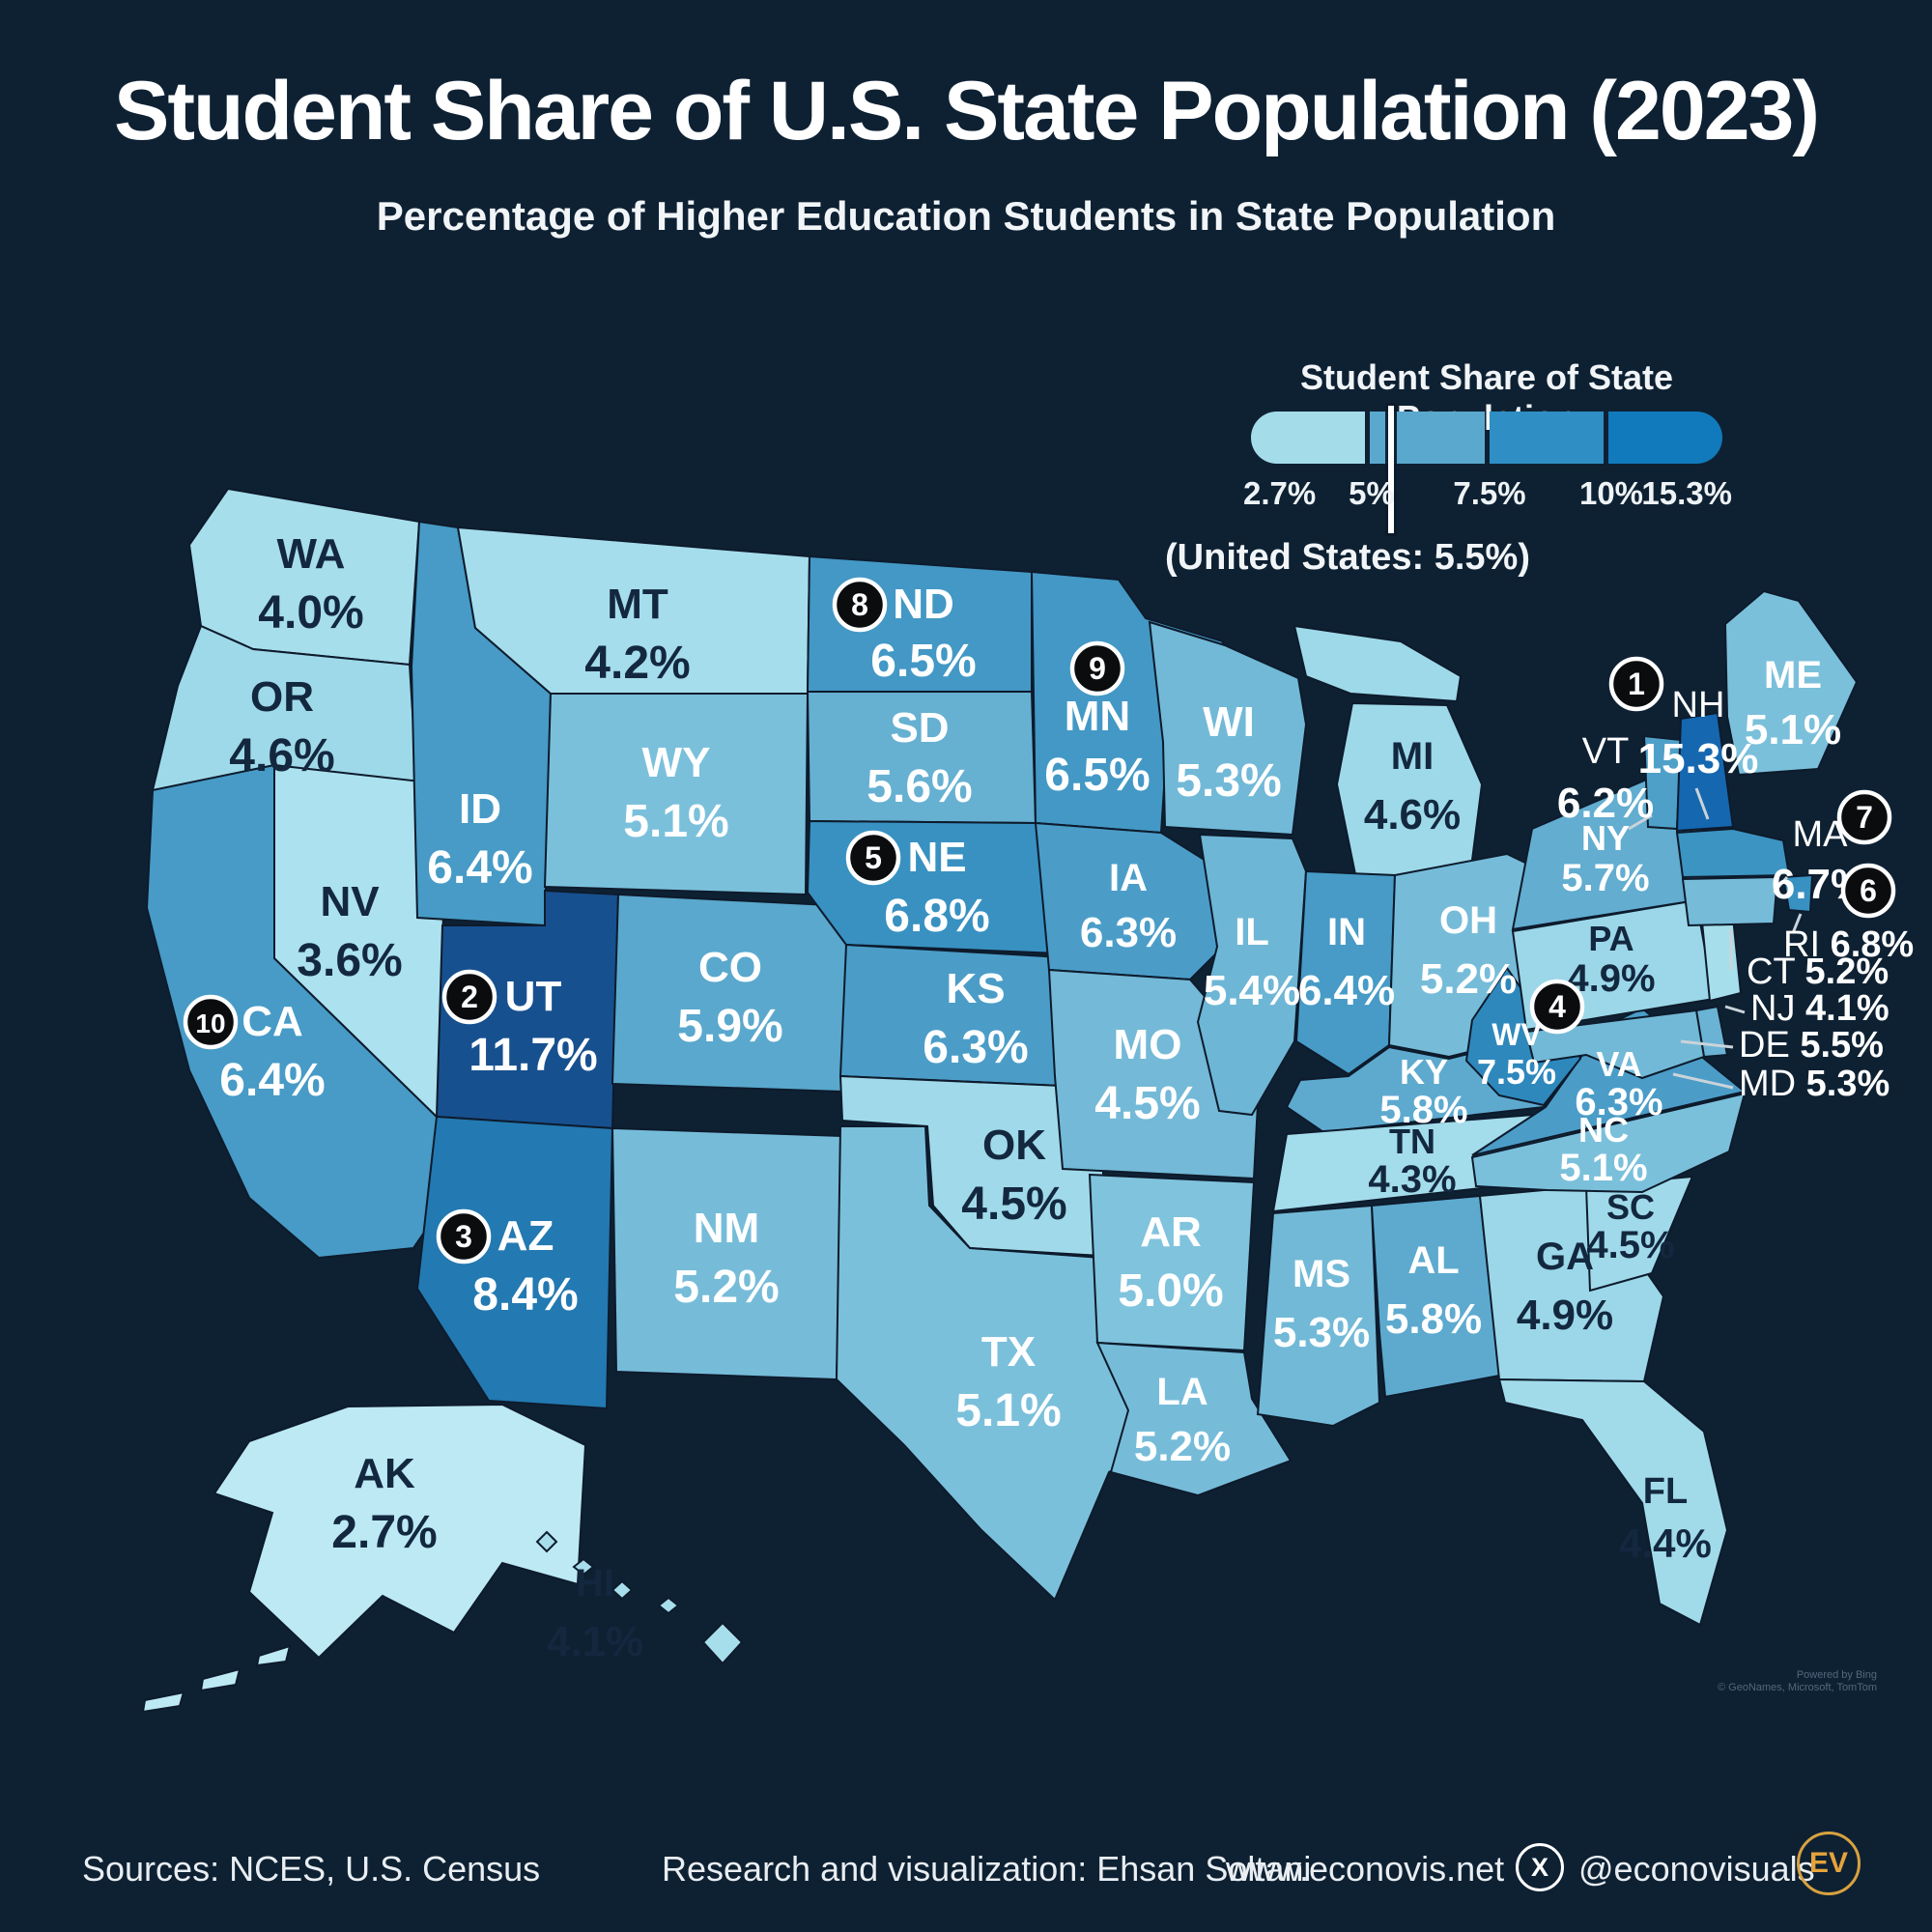 Image resolution: width=1932 pixels, height=1932 pixels. What do you see at coordinates (1630, 1245) in the screenshot?
I see `state-value-SC: 4.5%` at bounding box center [1630, 1245].